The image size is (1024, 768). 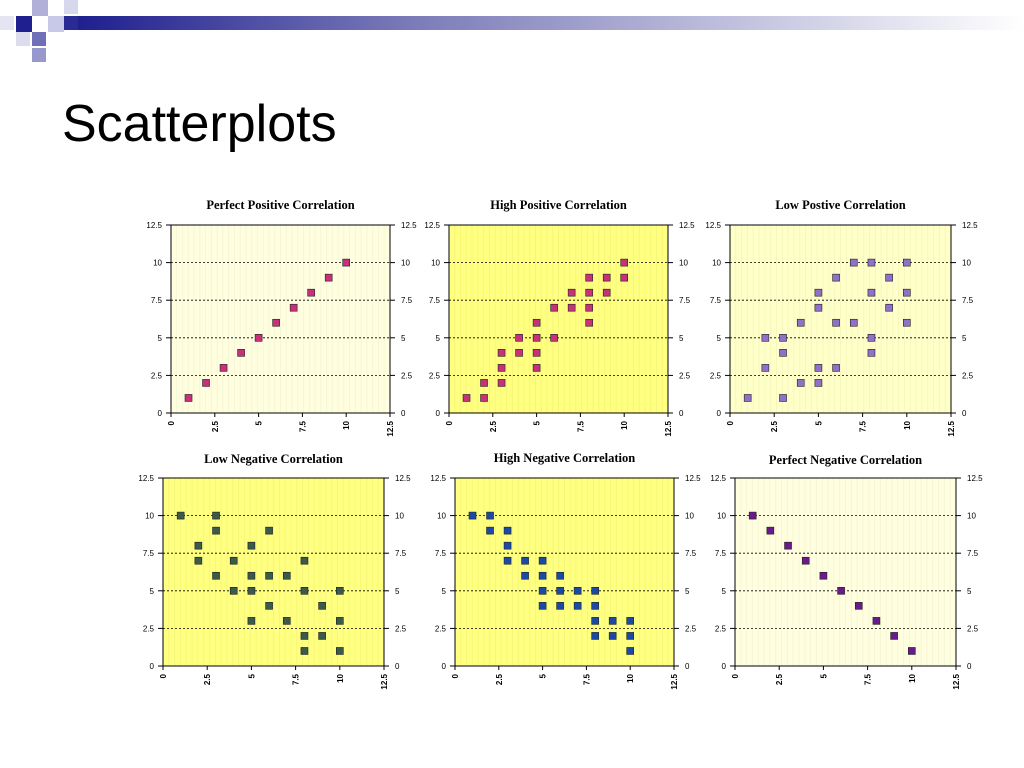 I want to click on header-gradient-bar, so click(x=551, y=23).